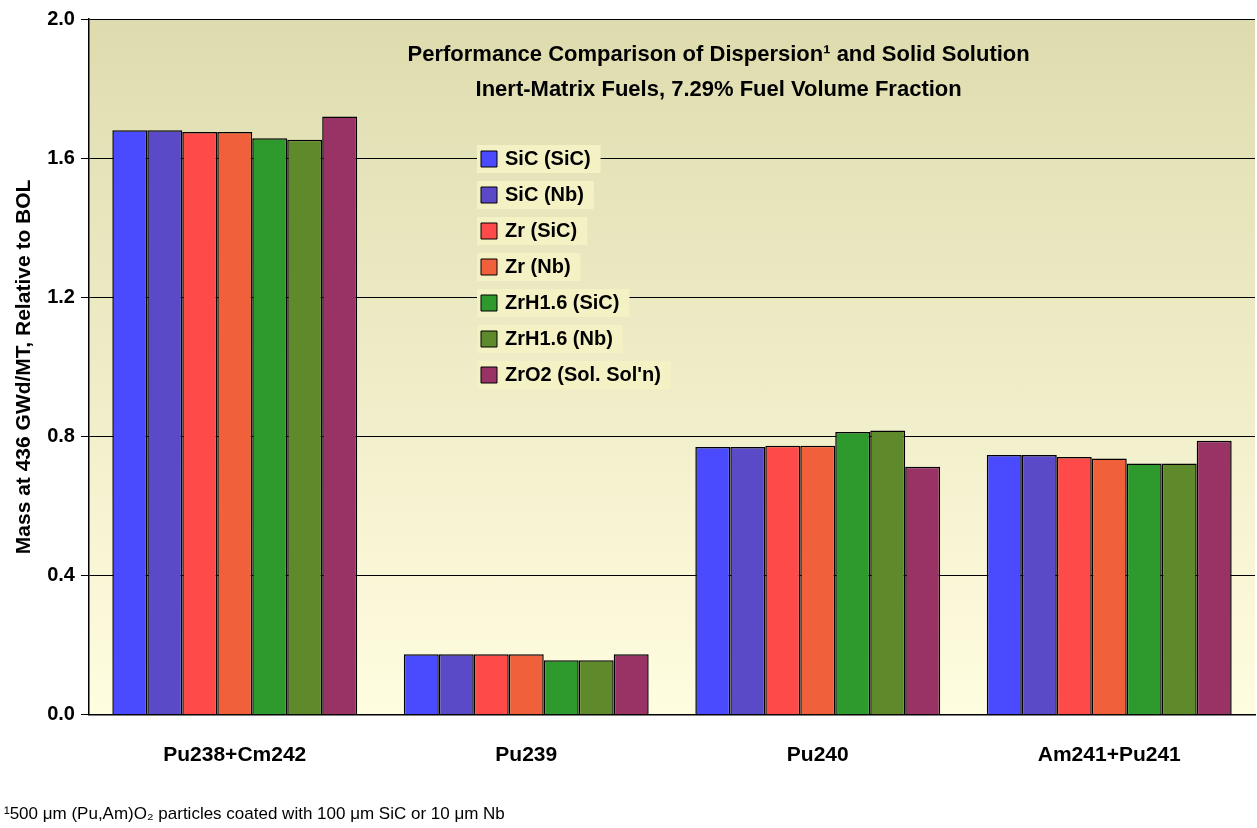  What do you see at coordinates (254, 813) in the screenshot?
I see `text: ¹500 μm (Pu,Am)O₂ particles coated with 100 μm SiC or 10 μm Nb` at bounding box center [254, 813].